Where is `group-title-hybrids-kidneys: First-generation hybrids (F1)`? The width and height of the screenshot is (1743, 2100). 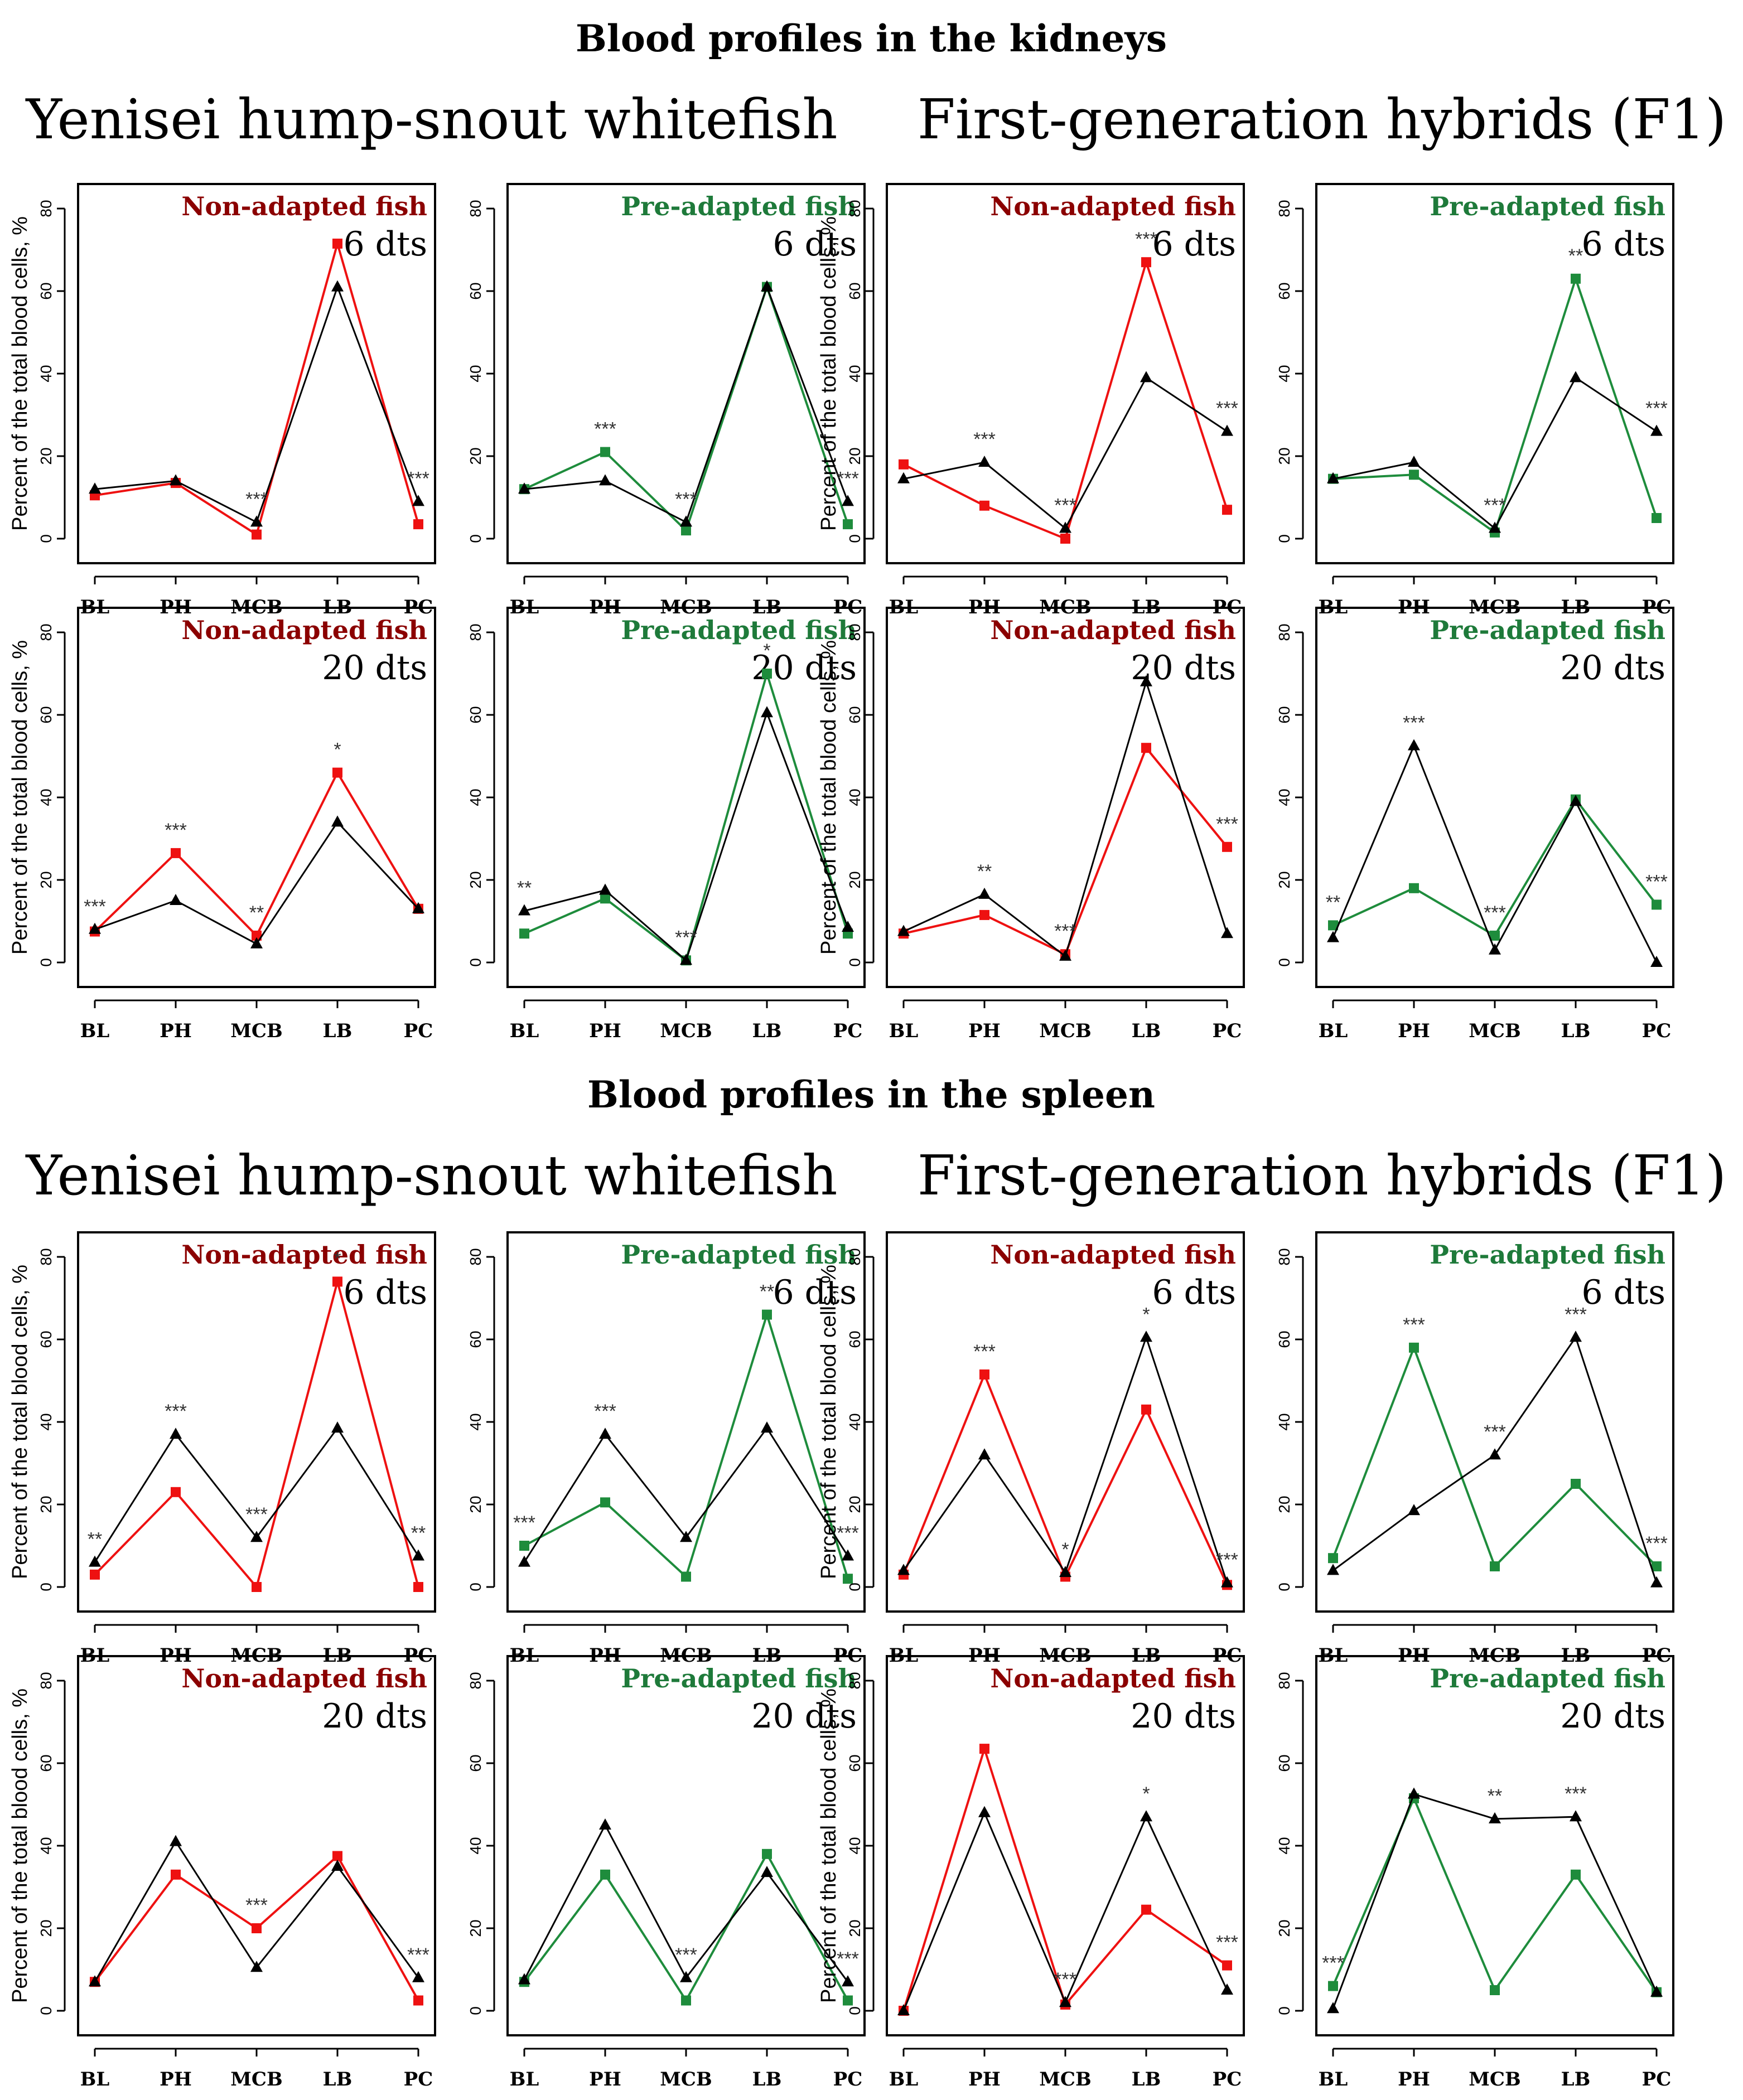
group-title-hybrids-kidneys: First-generation hybrids (F1) is located at coordinates (1322, 120).